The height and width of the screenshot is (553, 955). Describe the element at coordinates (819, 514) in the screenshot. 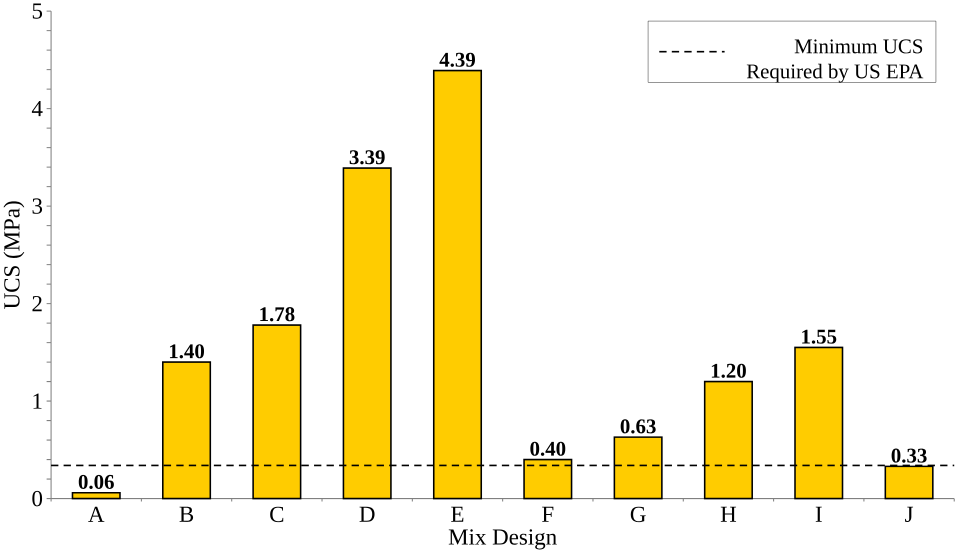

I see `x-tick-label: I` at that location.